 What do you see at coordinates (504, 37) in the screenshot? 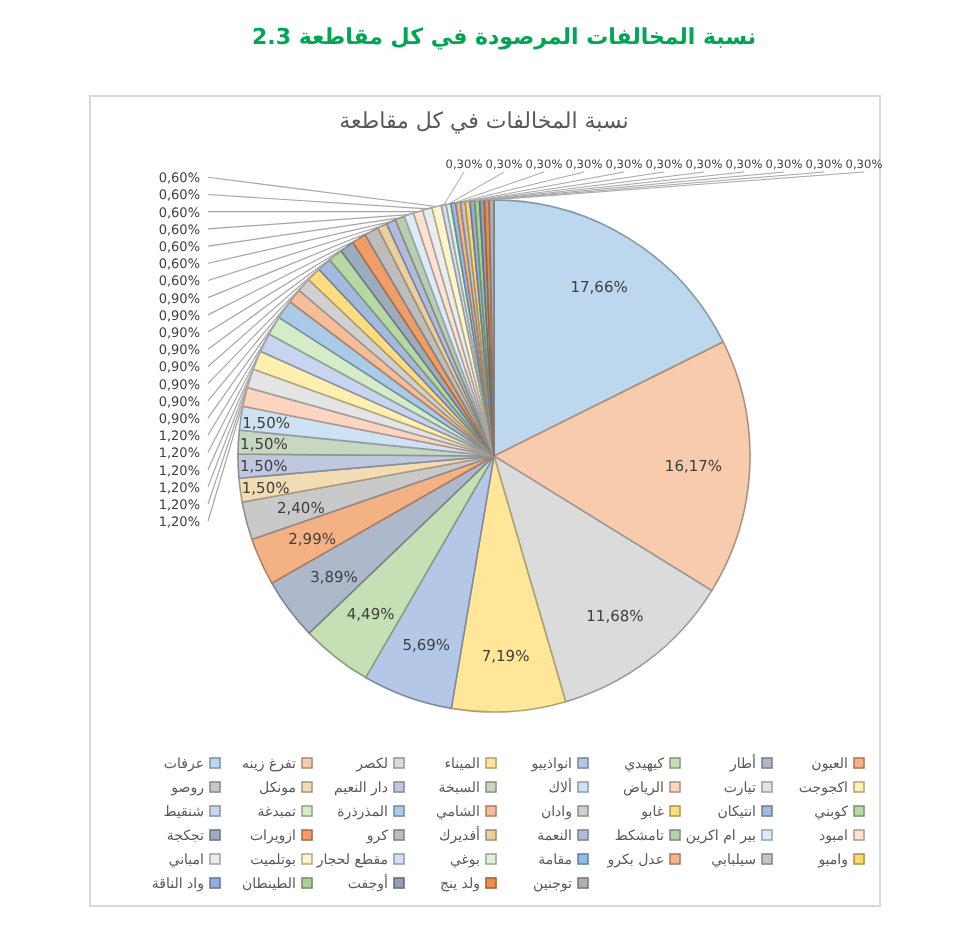
I see `text: 2.3 نسبة المخالفات المرصودة في كل مقاطعة` at bounding box center [504, 37].